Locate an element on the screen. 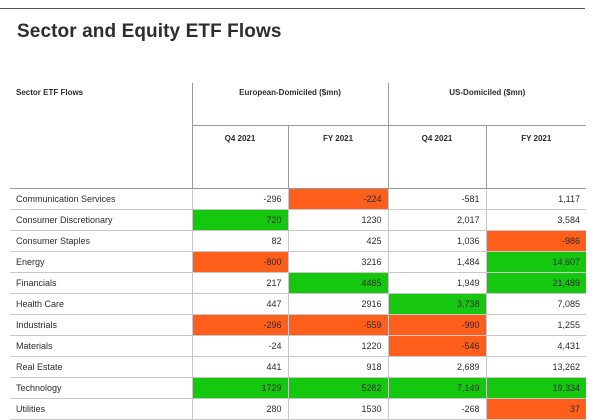 The image size is (600, 420). group-header-us: US-Domiciled ($mn) is located at coordinates (487, 104).